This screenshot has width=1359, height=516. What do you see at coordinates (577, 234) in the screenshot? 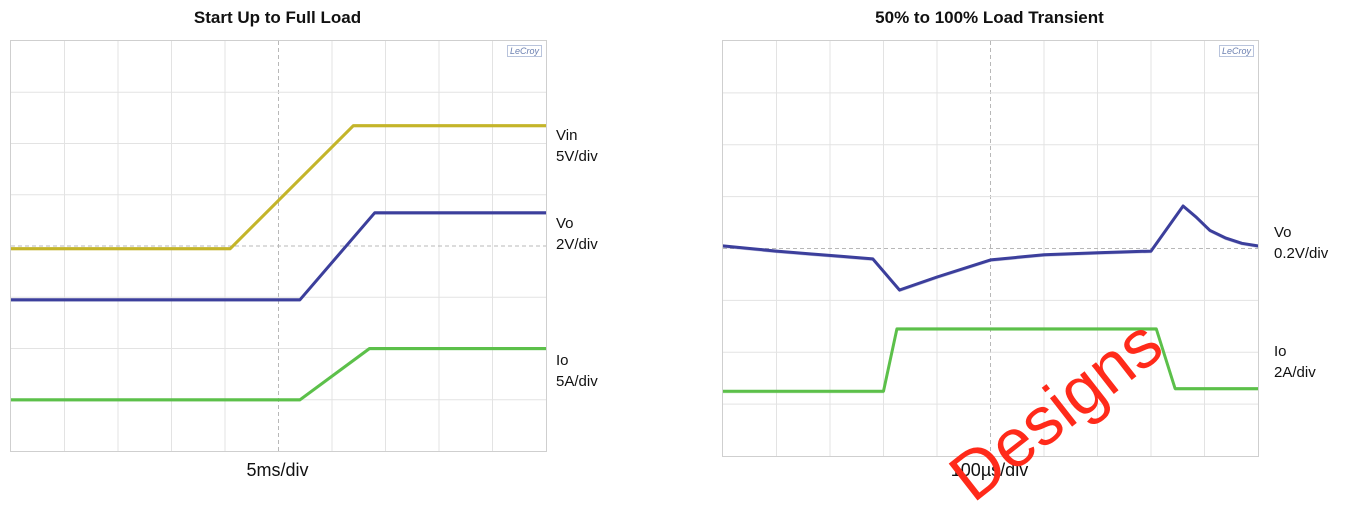
I see `series-label-vo: Vo 2V/div` at bounding box center [577, 234].